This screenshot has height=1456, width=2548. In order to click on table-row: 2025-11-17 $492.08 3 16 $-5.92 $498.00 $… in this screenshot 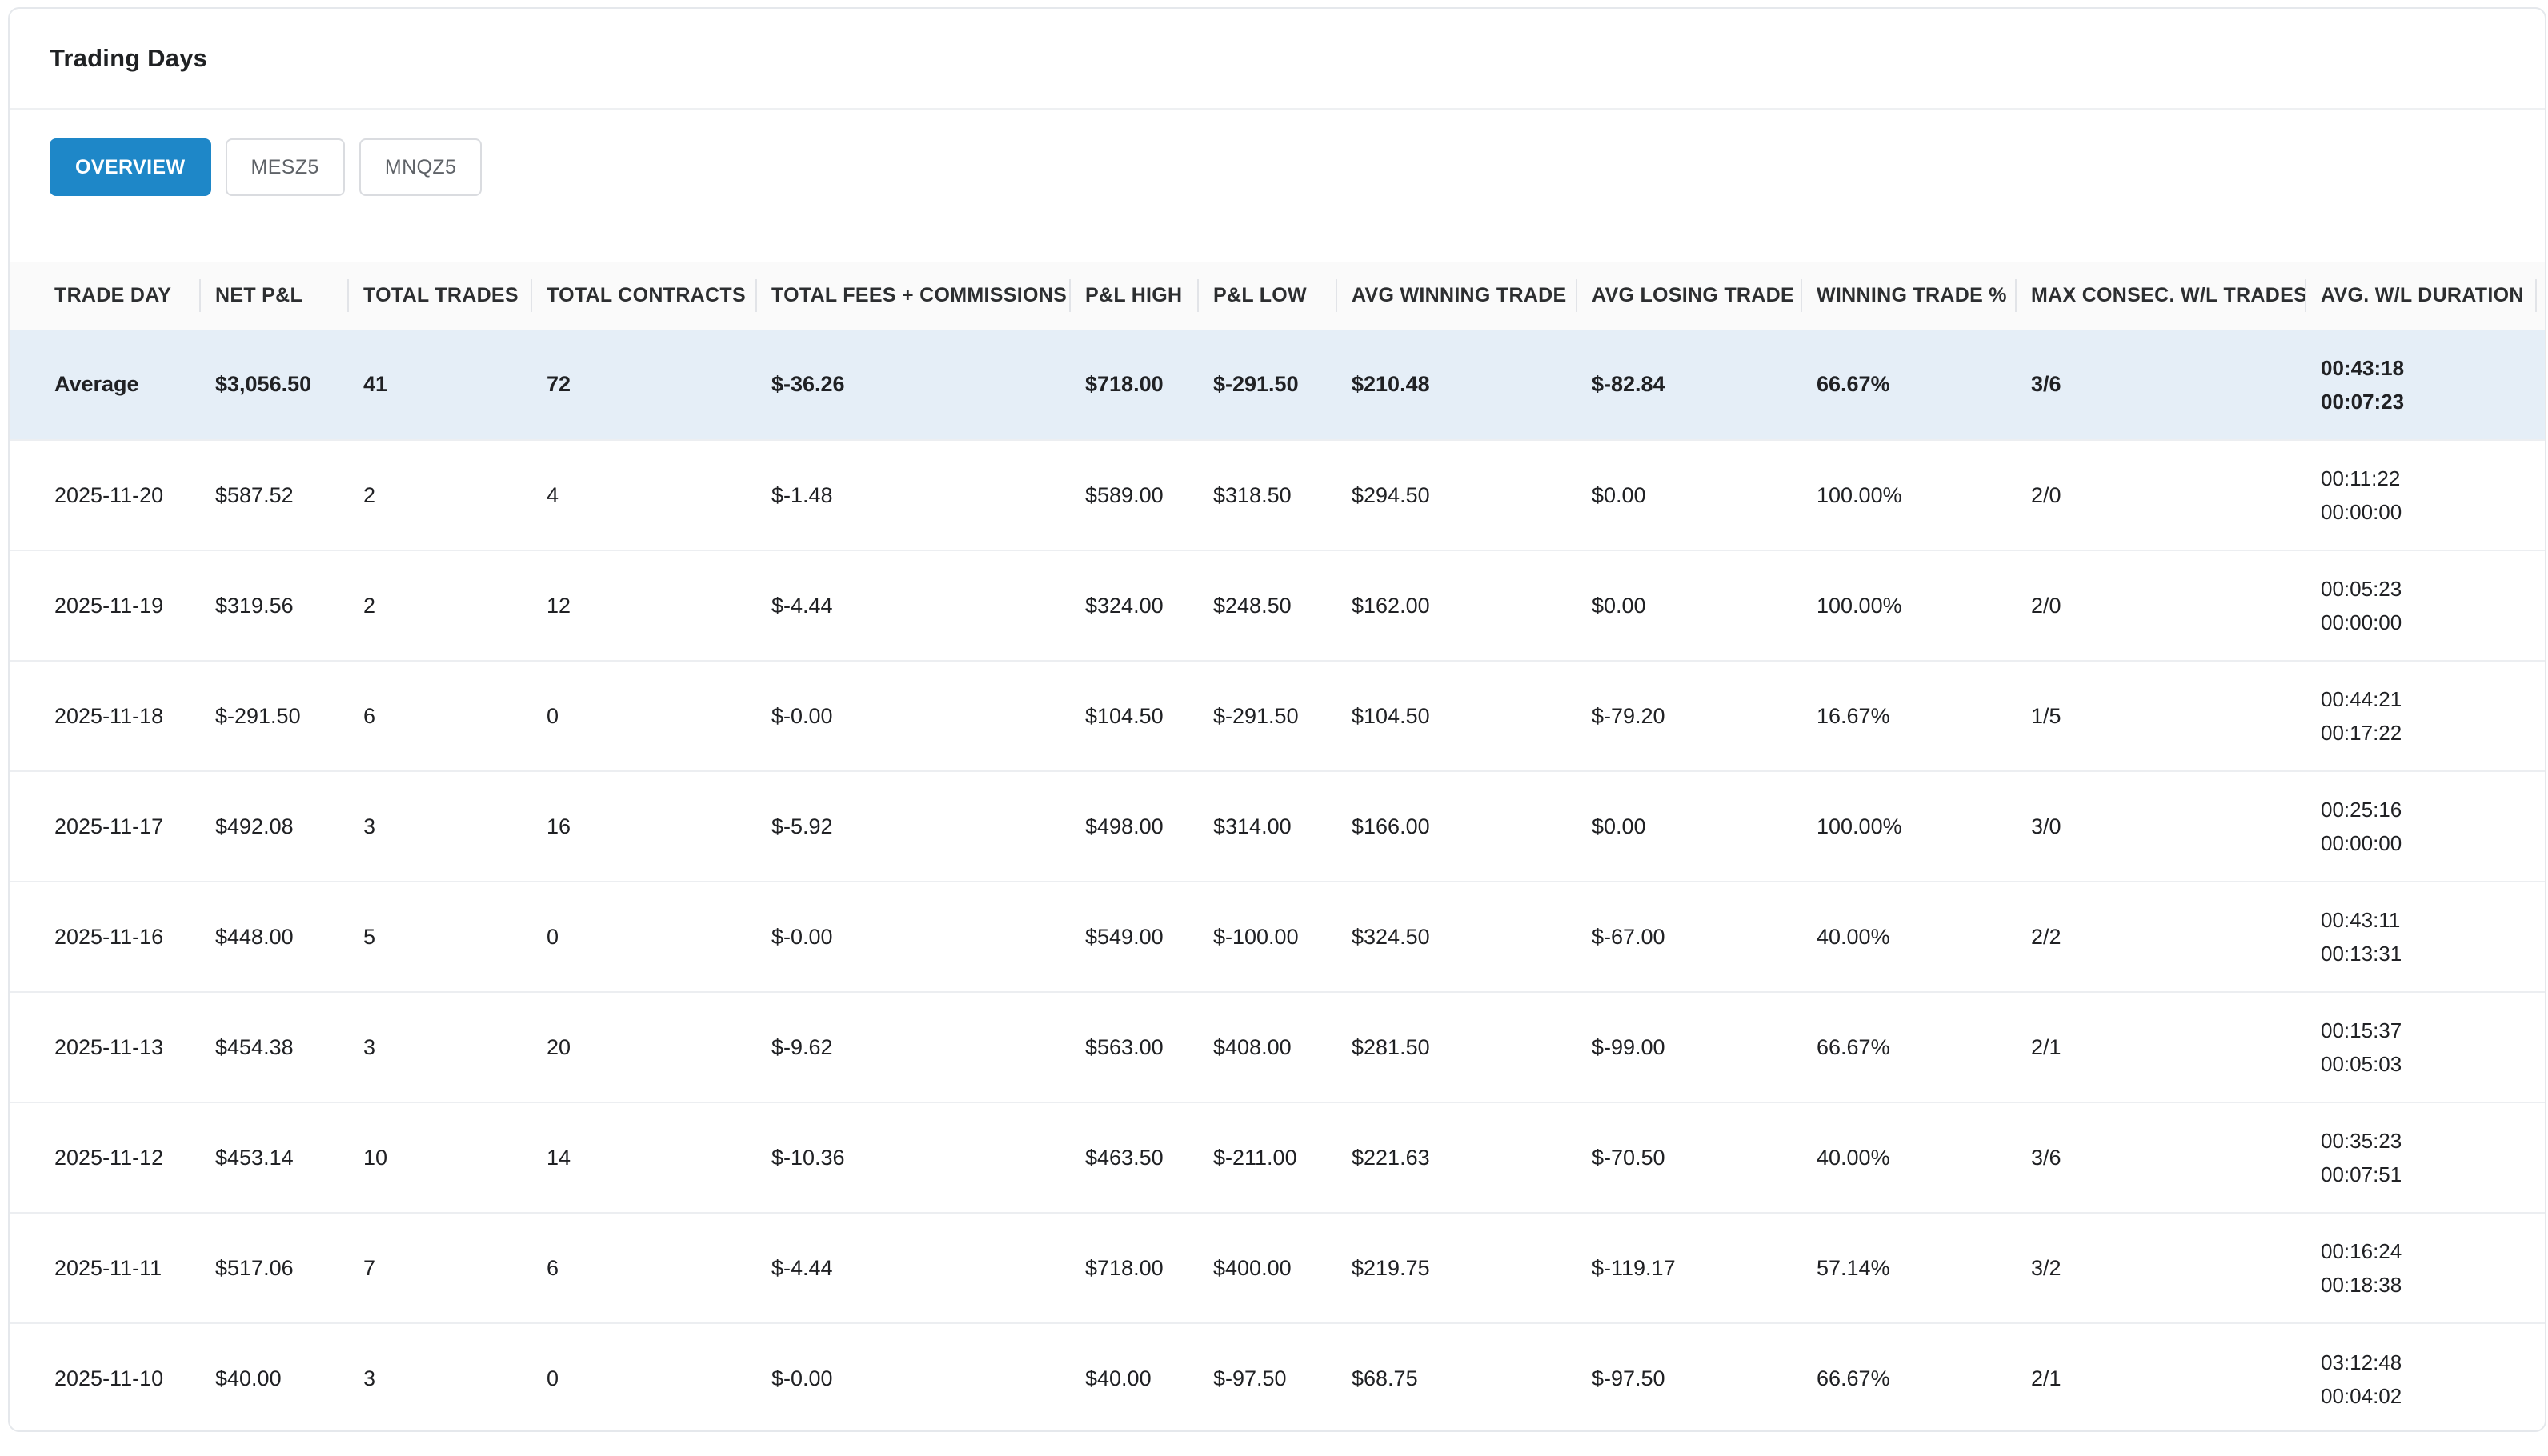, I will do `click(1277, 826)`.